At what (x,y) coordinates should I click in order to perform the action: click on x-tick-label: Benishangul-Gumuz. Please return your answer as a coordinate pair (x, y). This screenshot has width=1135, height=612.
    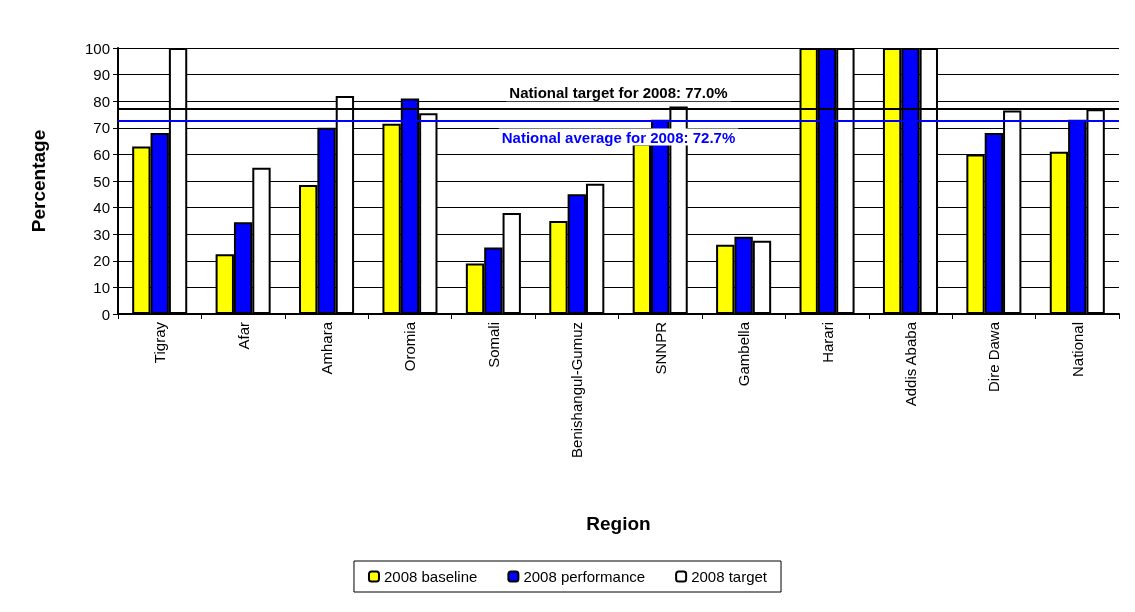
    Looking at the image, I should click on (577, 390).